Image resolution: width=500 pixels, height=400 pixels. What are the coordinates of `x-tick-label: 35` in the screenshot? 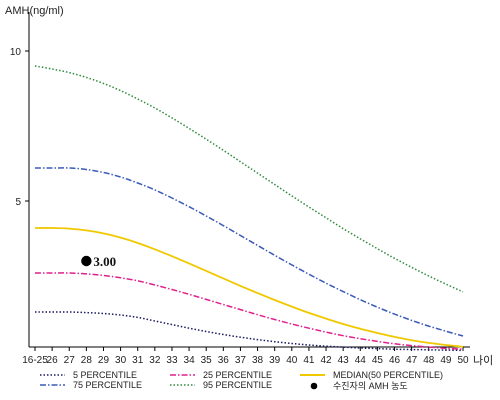 It's located at (207, 360).